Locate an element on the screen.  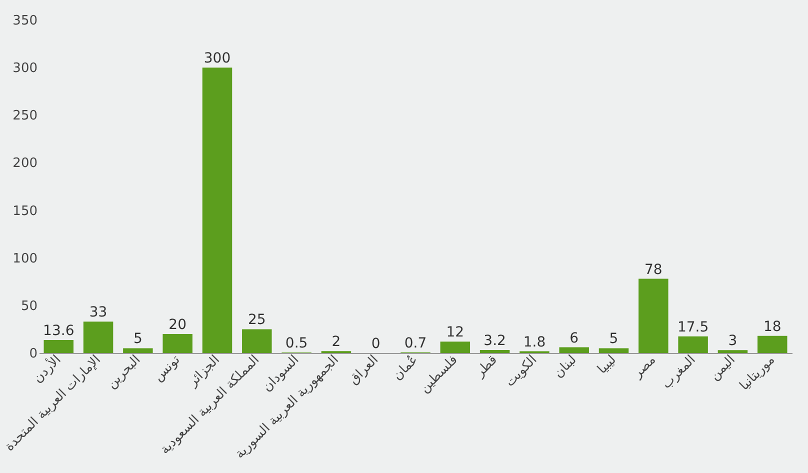
data-label: 18 is located at coordinates (772, 326).